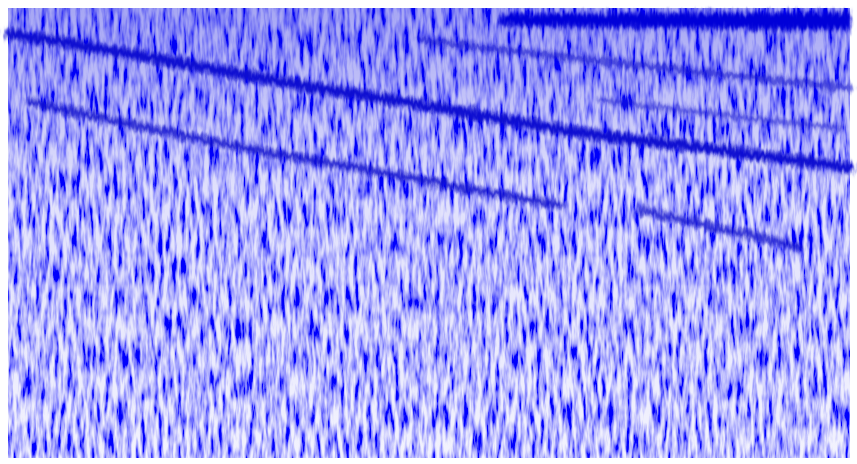 This screenshot has width=857, height=464. What do you see at coordinates (675, 21) in the screenshot?
I see `band-top` at bounding box center [675, 21].